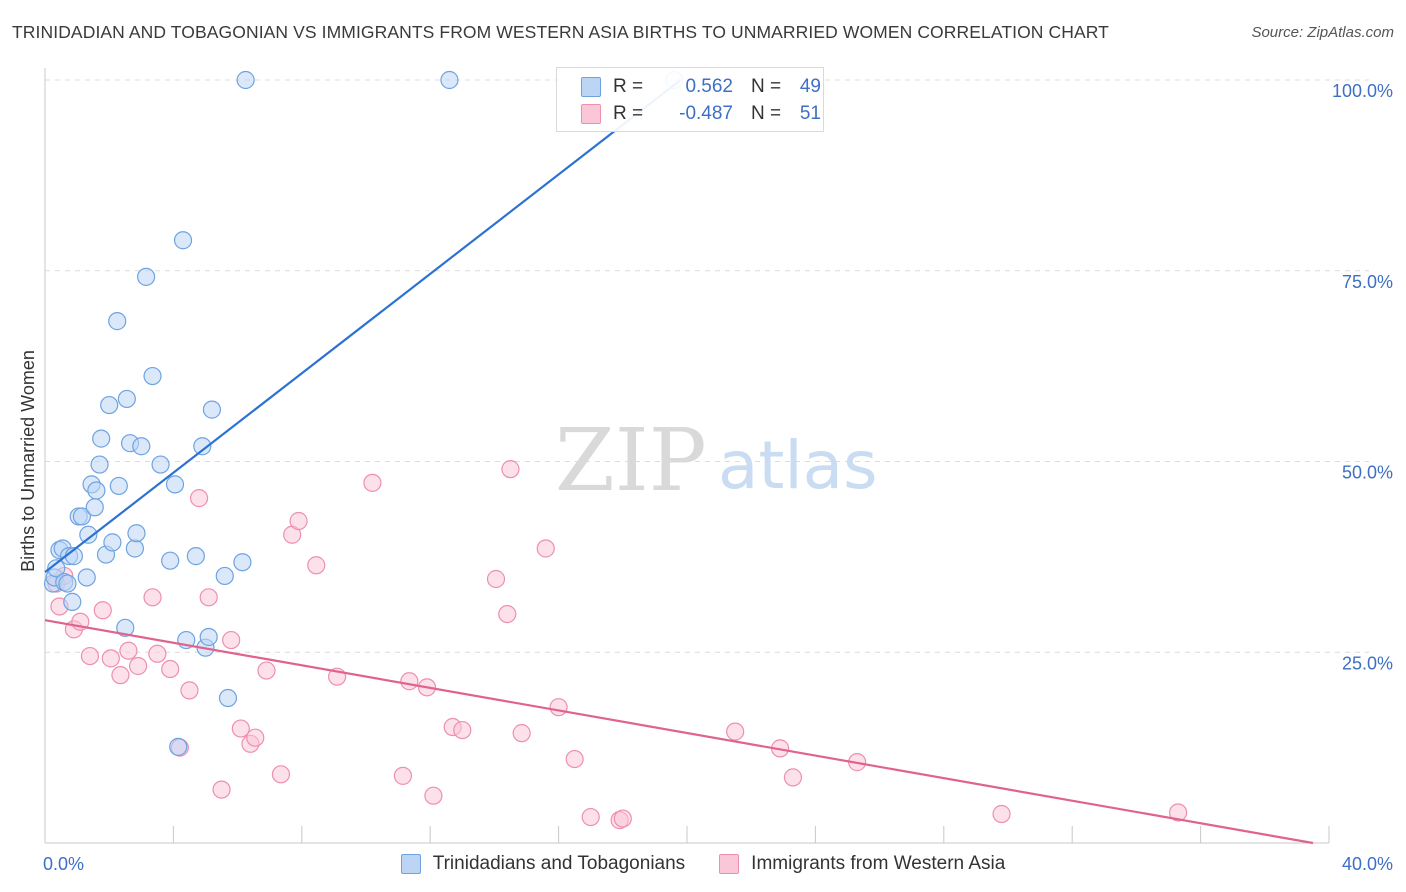 The image size is (1406, 892). I want to click on legend-row-blue: R = 0.562 N = 49, so click(701, 87).